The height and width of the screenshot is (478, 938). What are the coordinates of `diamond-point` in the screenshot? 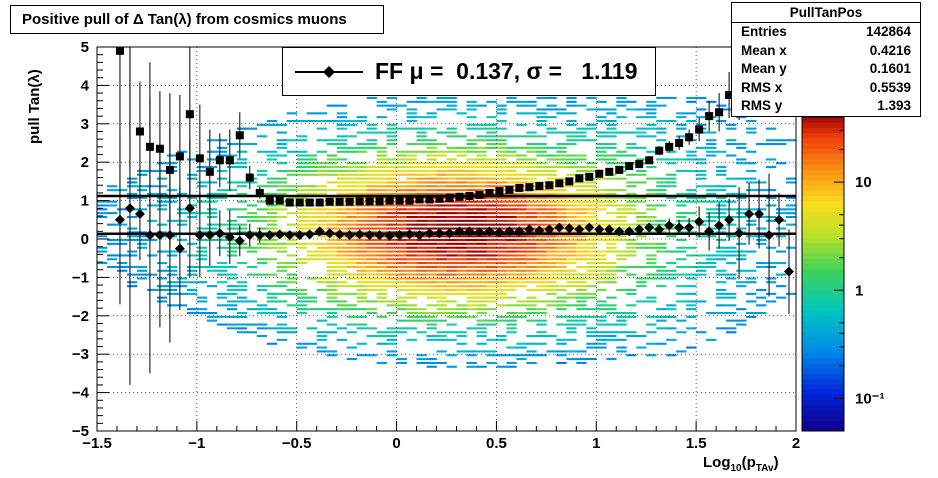 It's located at (189, 208).